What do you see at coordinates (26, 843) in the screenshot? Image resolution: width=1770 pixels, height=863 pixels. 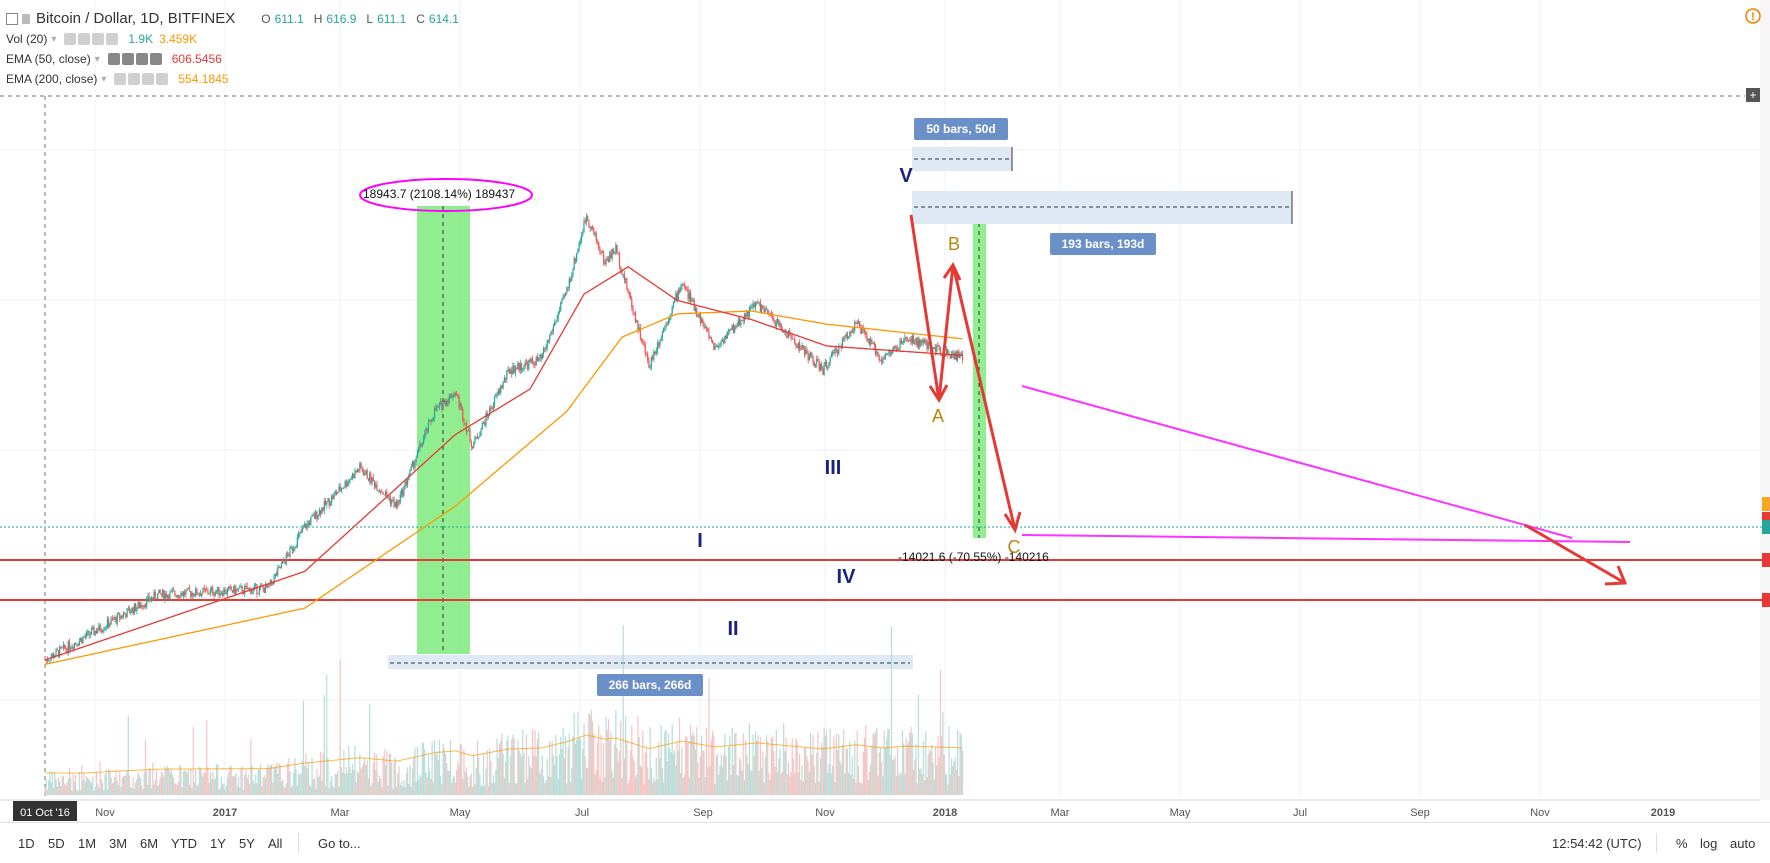 I see `range-1d-button: 1D` at bounding box center [26, 843].